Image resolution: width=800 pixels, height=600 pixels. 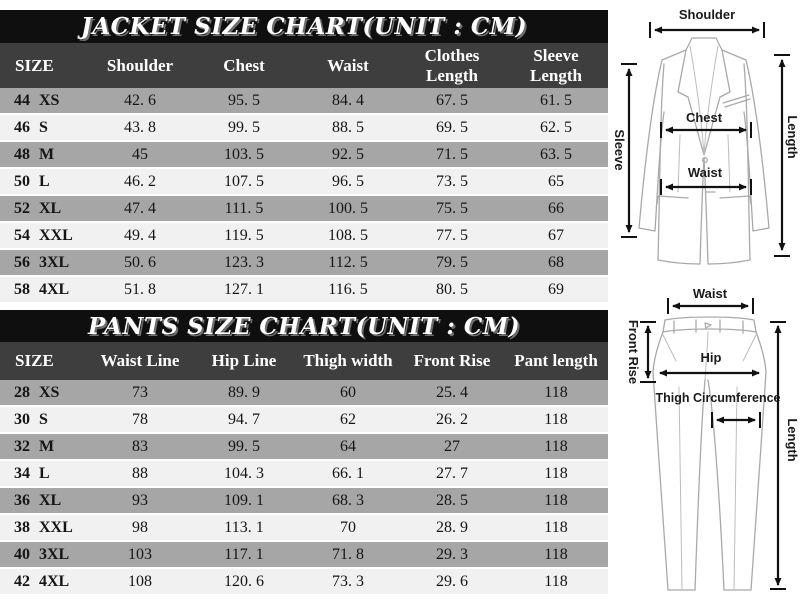 I want to click on pants-length-label: Length, so click(x=792, y=439).